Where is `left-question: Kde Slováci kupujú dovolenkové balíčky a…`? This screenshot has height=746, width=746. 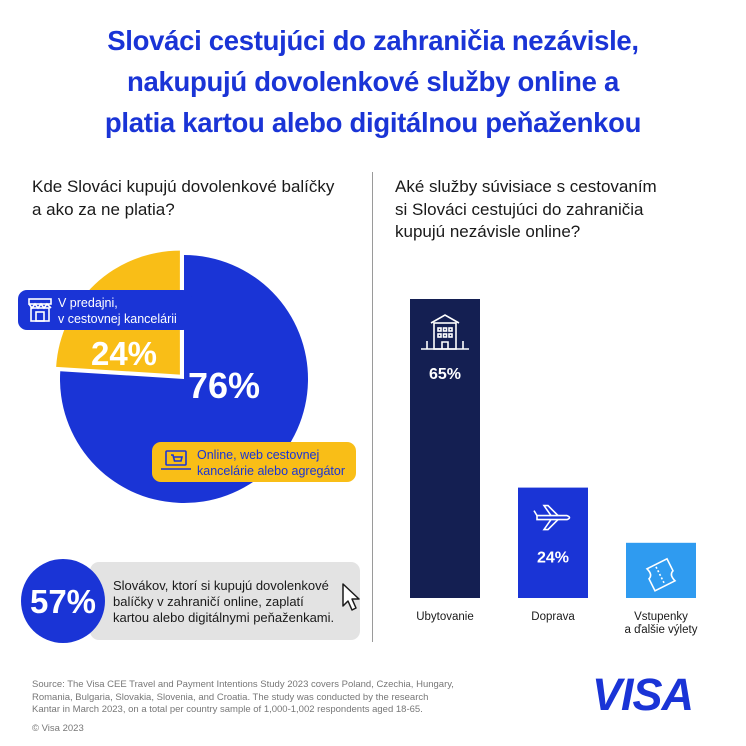
left-question: Kde Slováci kupujú dovolenkové balíčky a… is located at coordinates (197, 198).